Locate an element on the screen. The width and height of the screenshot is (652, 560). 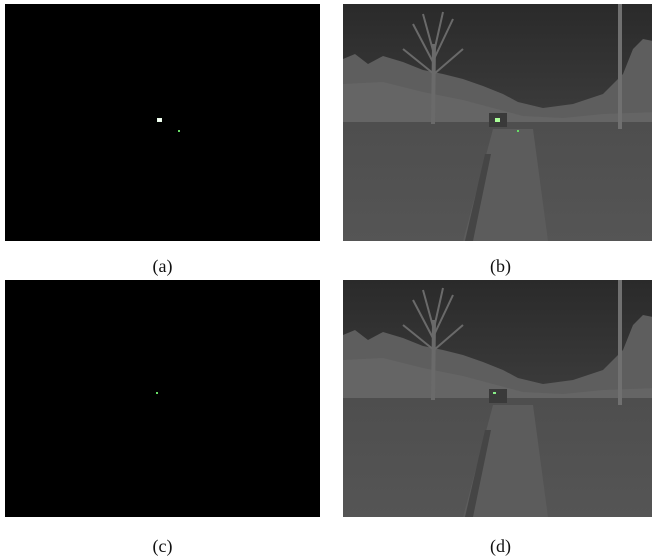
caption-b: (b) is located at coordinates (500, 266).